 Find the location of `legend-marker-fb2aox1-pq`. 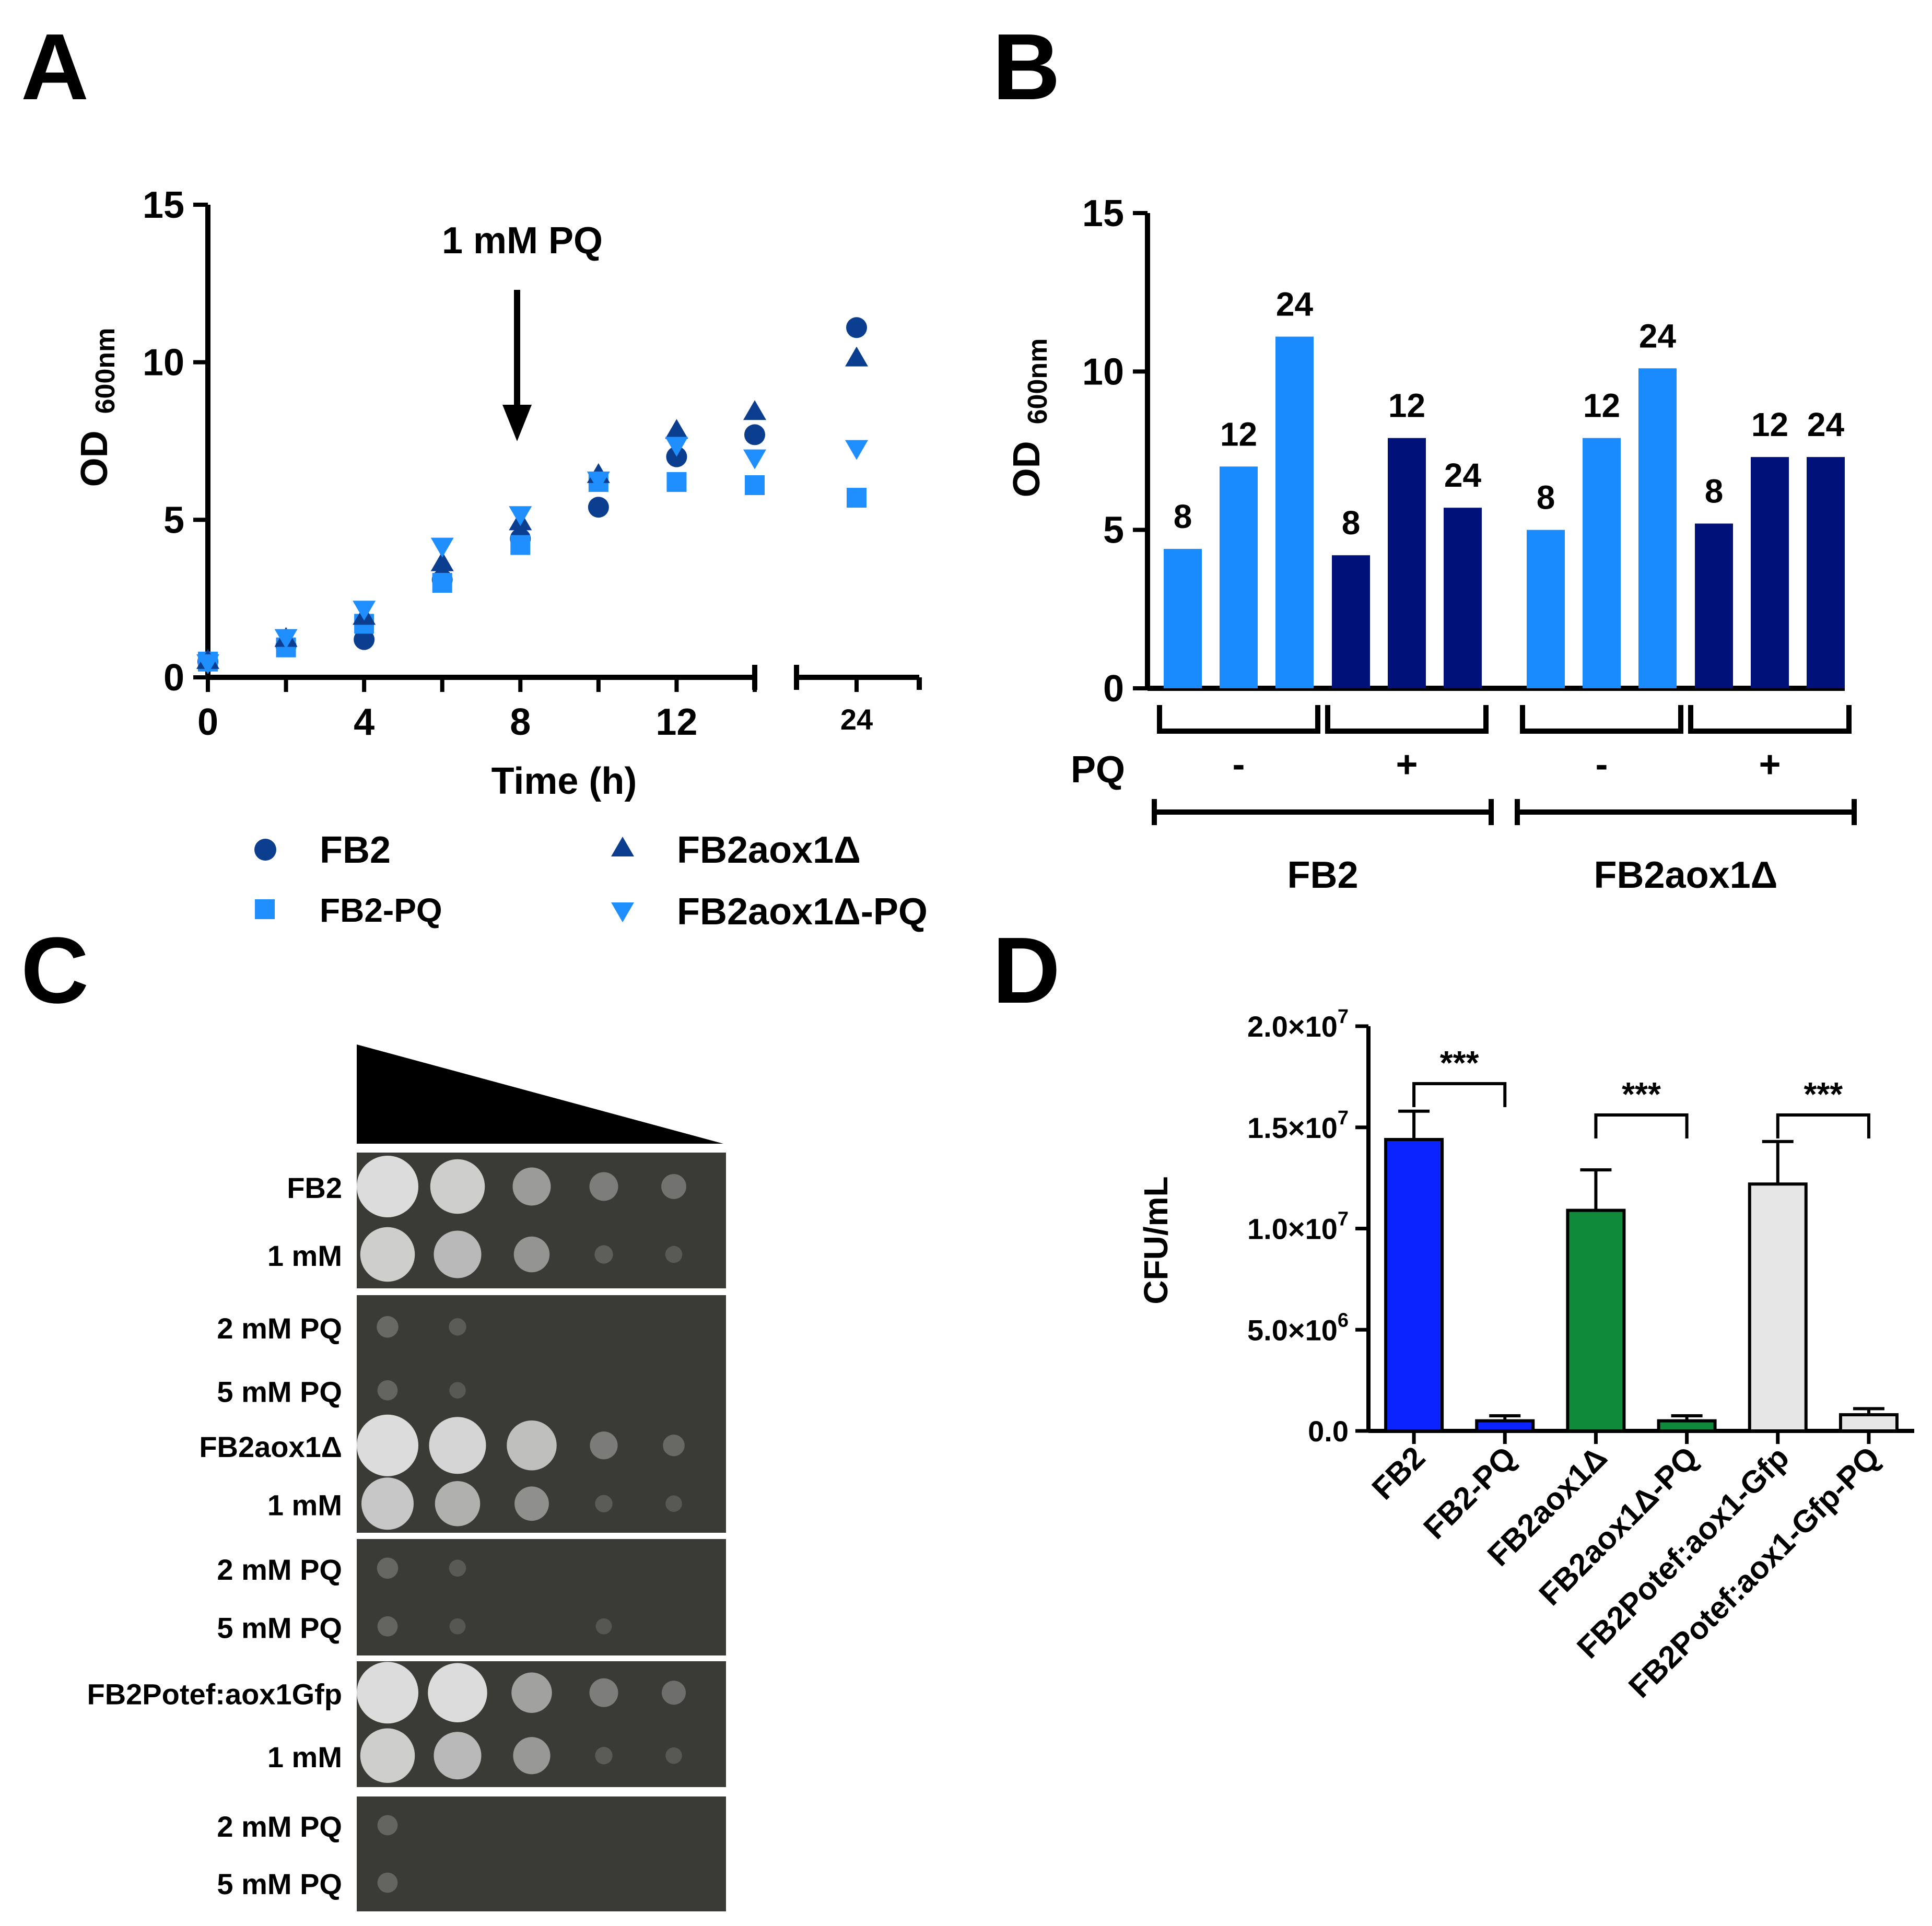

legend-marker-fb2aox1-pq is located at coordinates (622, 912).